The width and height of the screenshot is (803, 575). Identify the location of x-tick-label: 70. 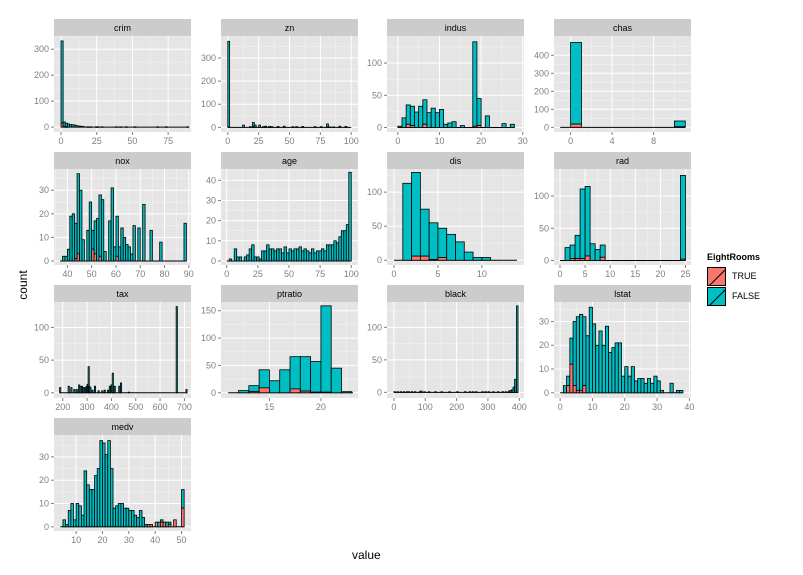
(140, 274).